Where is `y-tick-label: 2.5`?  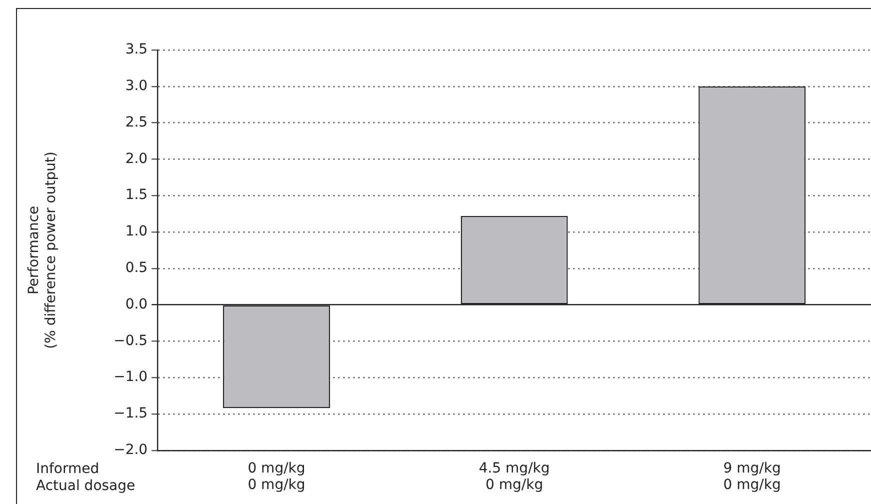 y-tick-label: 2.5 is located at coordinates (136, 122).